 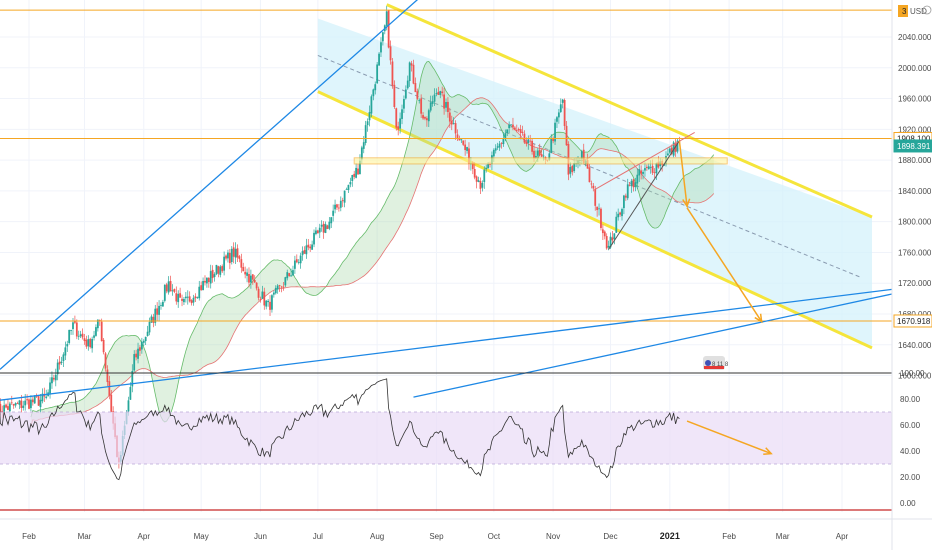 What do you see at coordinates (758, 318) in the screenshot?
I see `projection-arrow-long-head` at bounding box center [758, 318].